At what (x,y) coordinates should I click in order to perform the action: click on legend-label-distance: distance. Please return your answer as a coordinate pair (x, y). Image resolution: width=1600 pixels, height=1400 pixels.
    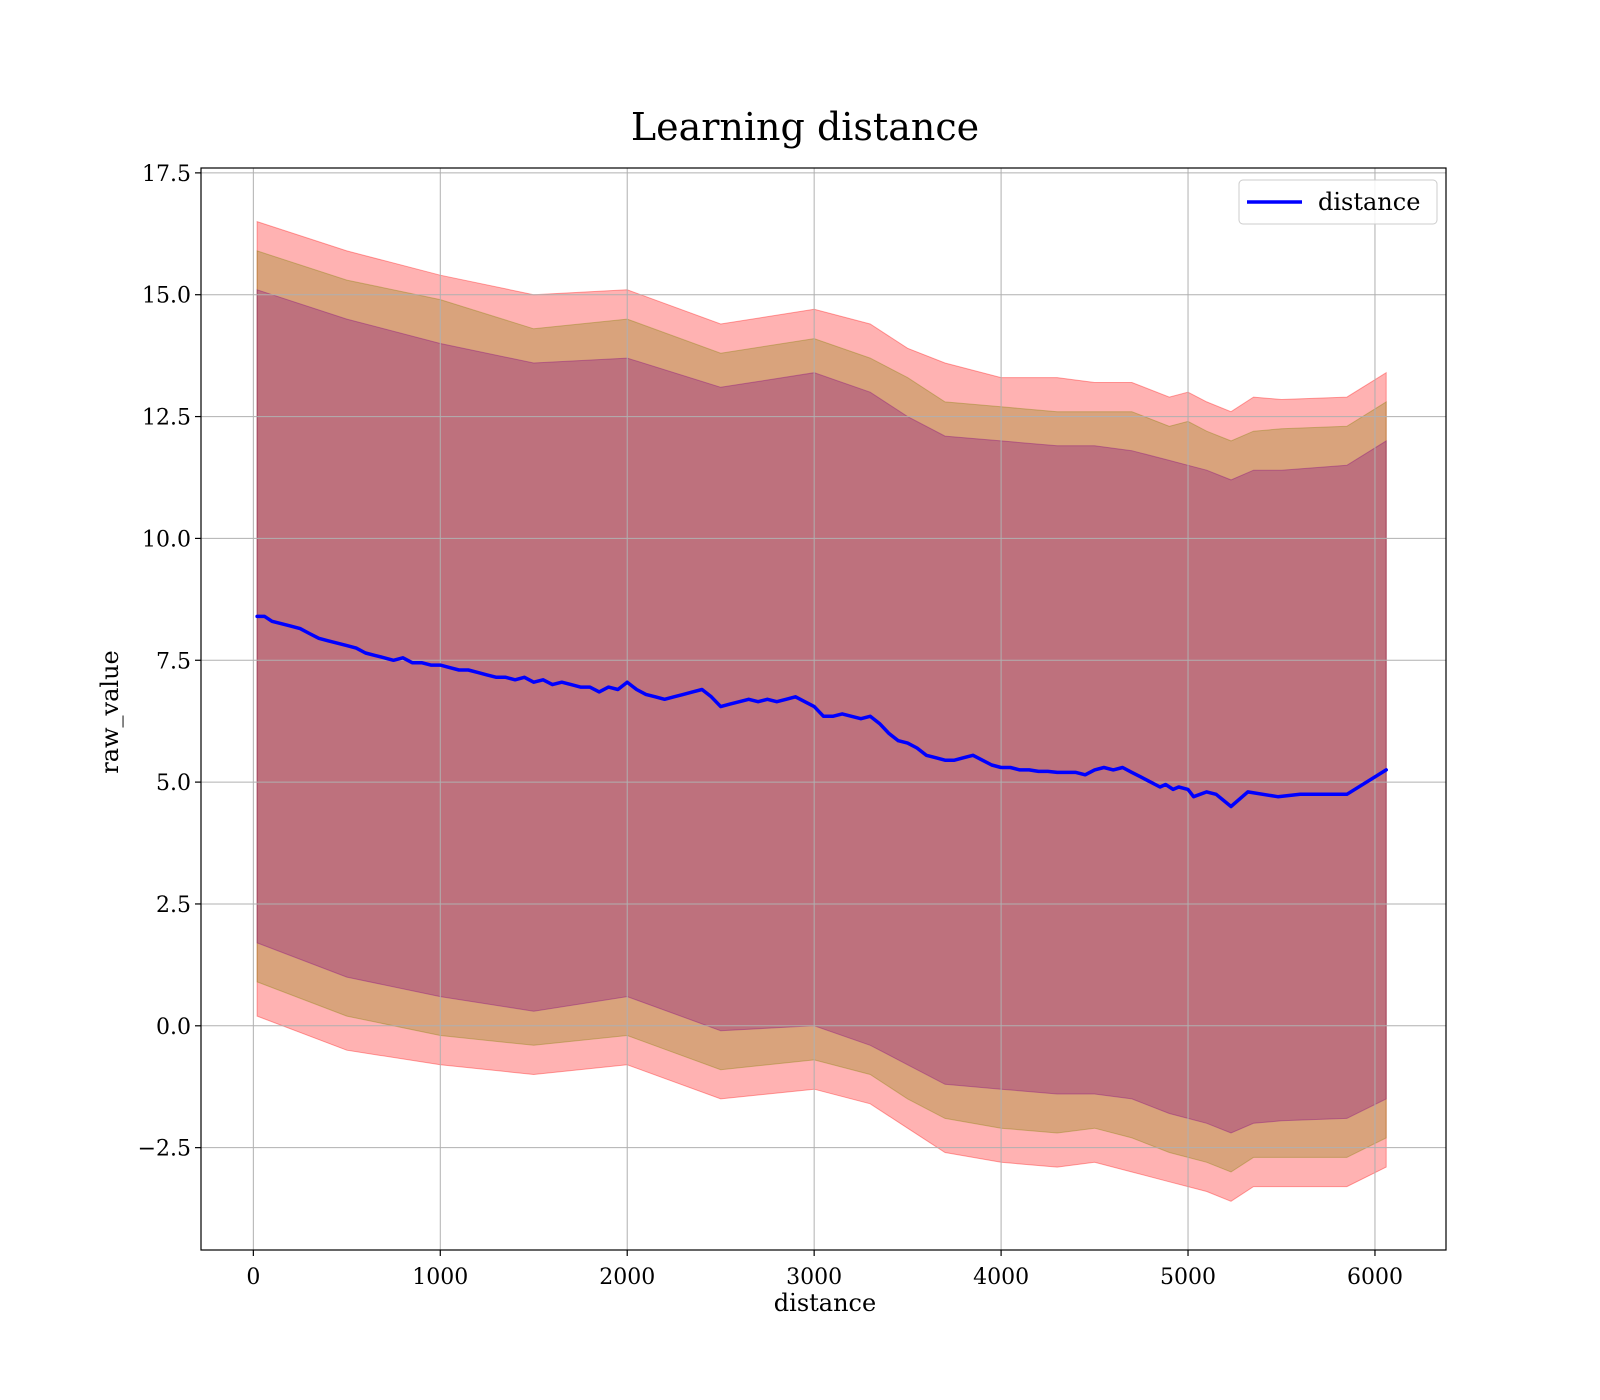
    Looking at the image, I should click on (1369, 202).